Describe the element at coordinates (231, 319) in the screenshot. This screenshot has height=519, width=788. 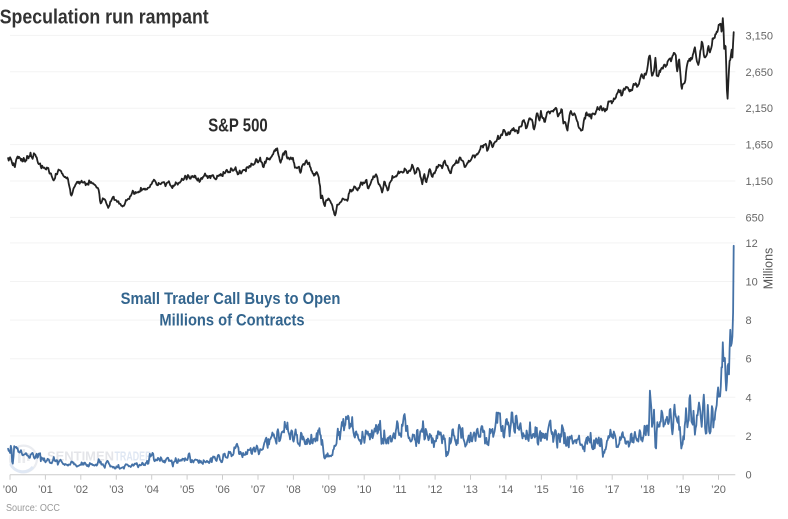
I see `svg-text: Millions of Contracts` at that location.